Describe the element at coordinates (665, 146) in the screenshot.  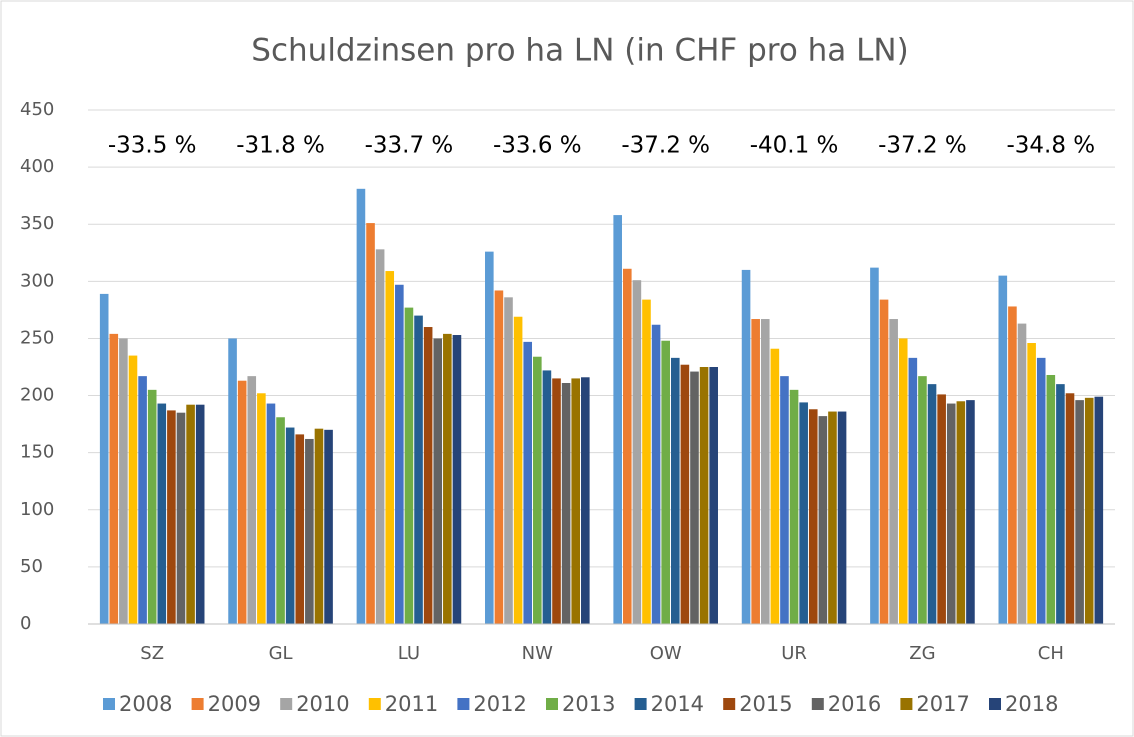
I see `annotation: -37.2 %` at that location.